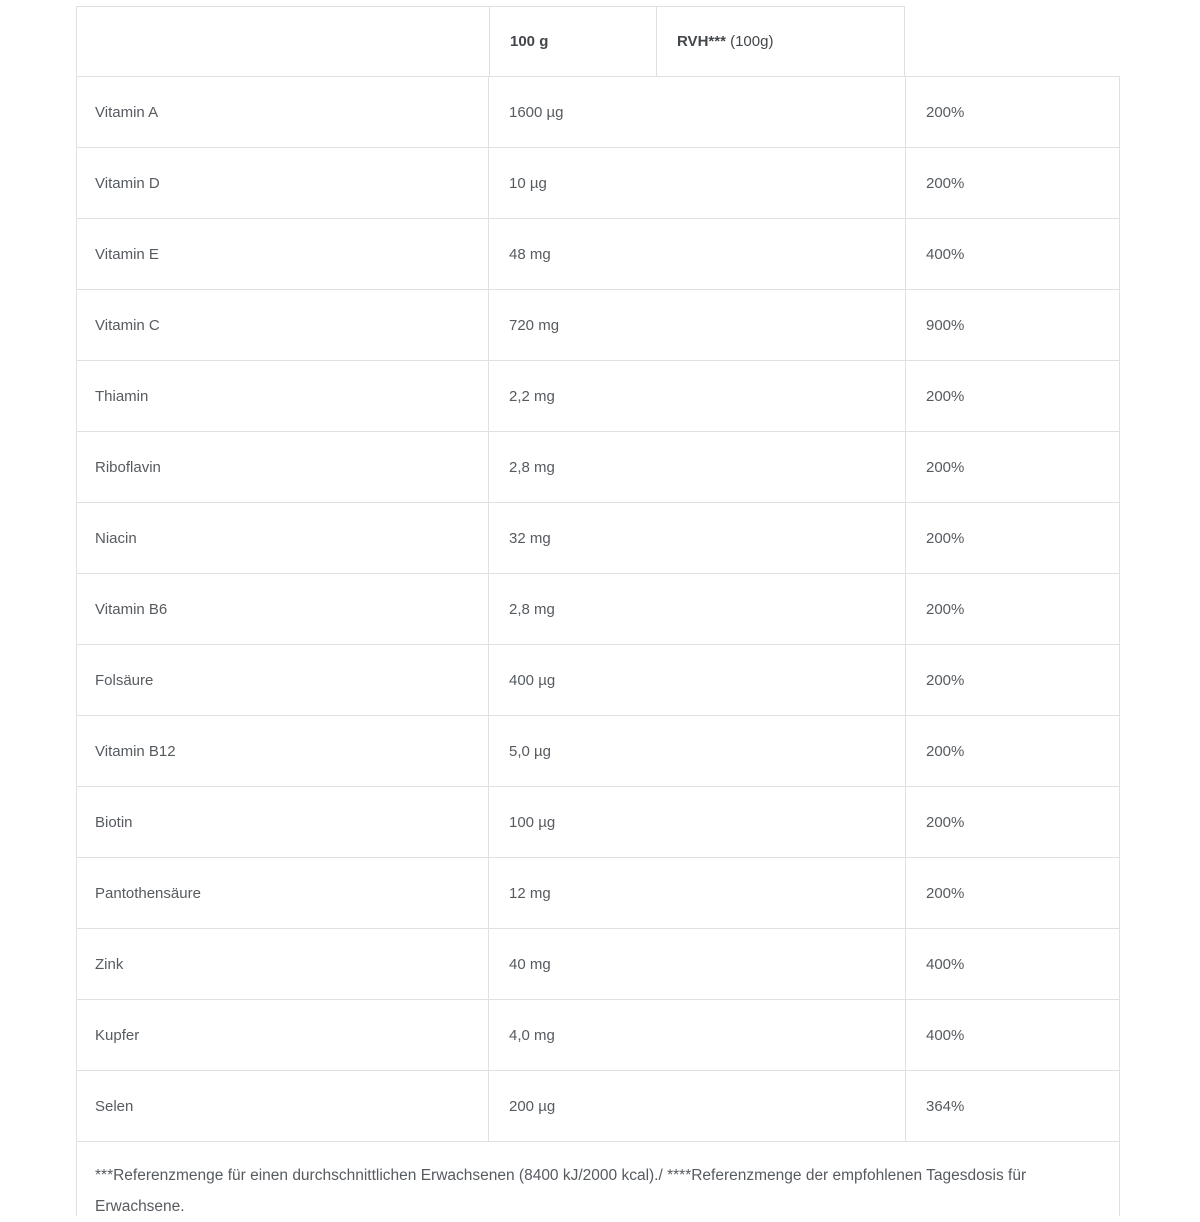  Describe the element at coordinates (697, 254) in the screenshot. I see `nutrient-amount: 48 mg` at that location.